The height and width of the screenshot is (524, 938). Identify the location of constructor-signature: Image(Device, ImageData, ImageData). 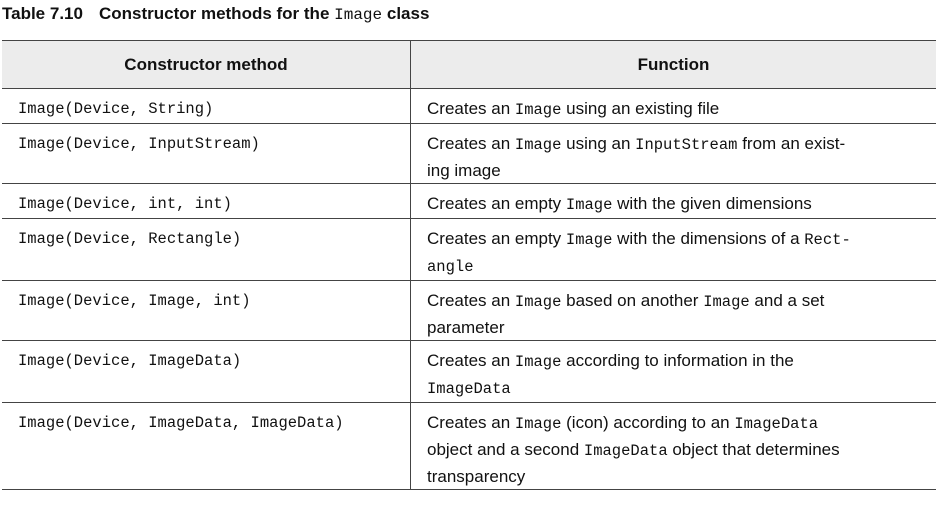
(181, 423).